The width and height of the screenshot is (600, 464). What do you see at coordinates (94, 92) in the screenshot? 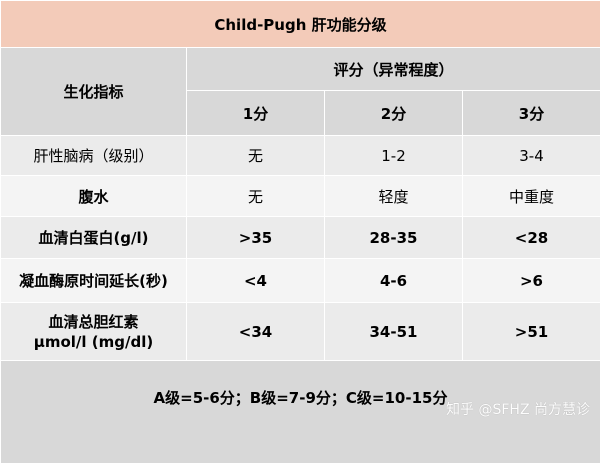
I see `indicator-header: 生化指标` at bounding box center [94, 92].